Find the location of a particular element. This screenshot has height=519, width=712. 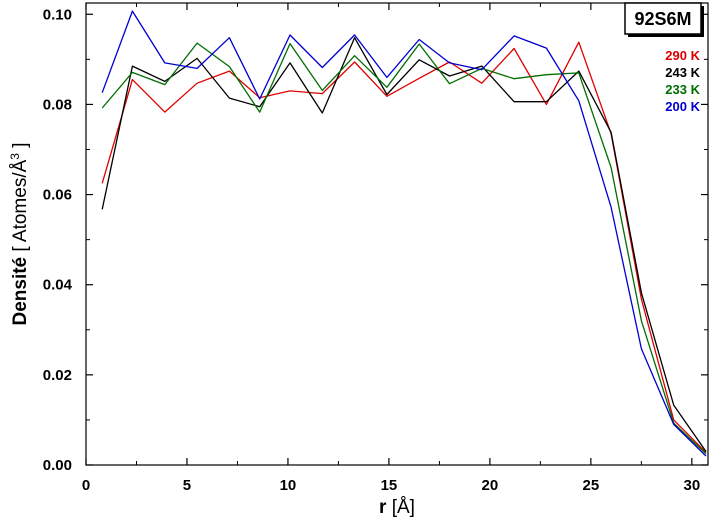

x-tick-label: 20 is located at coordinates (490, 485).